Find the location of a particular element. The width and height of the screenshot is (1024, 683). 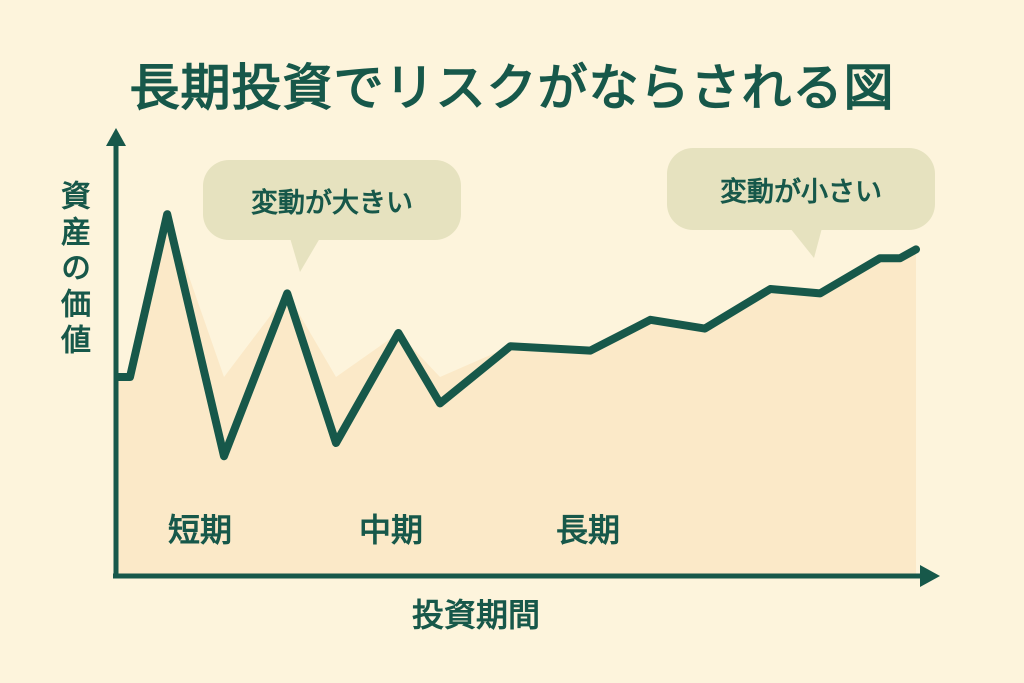

annotation-text: 変動が小さい is located at coordinates (801, 192).